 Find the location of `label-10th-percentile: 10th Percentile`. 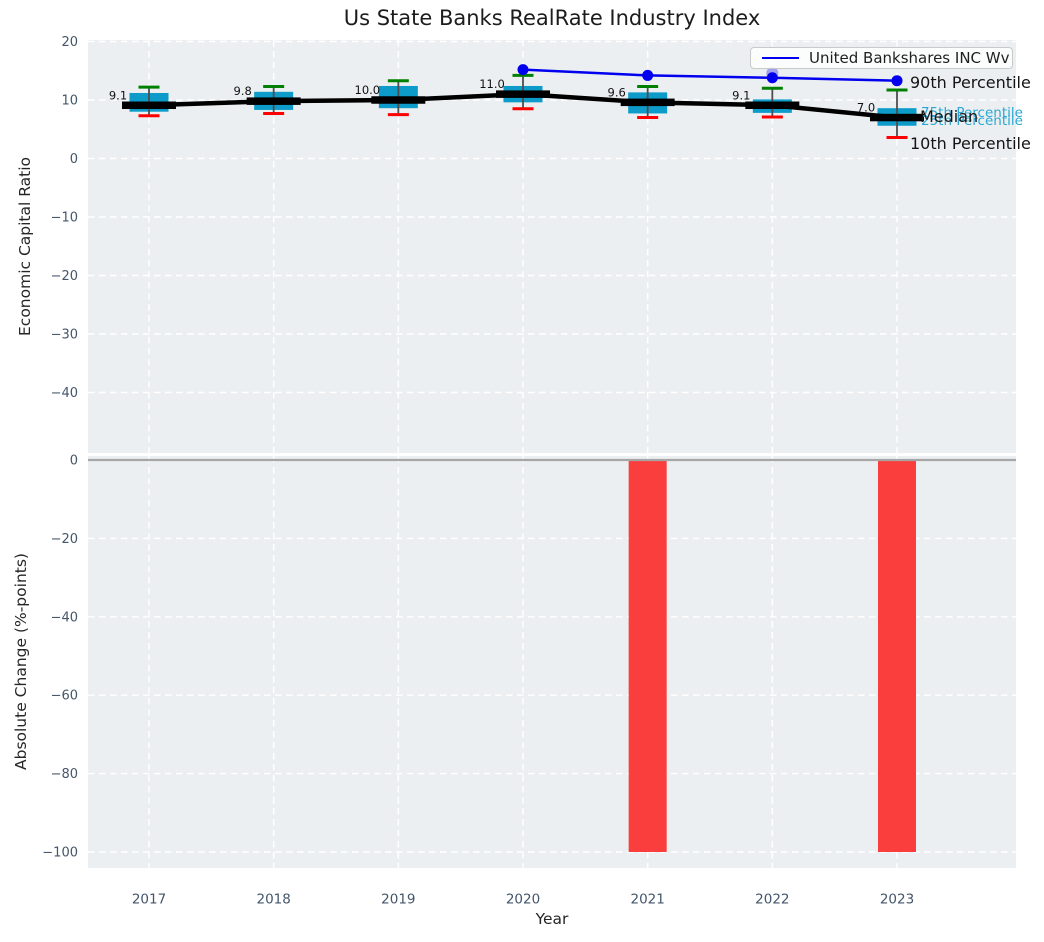

label-10th-percentile: 10th Percentile is located at coordinates (970, 143).